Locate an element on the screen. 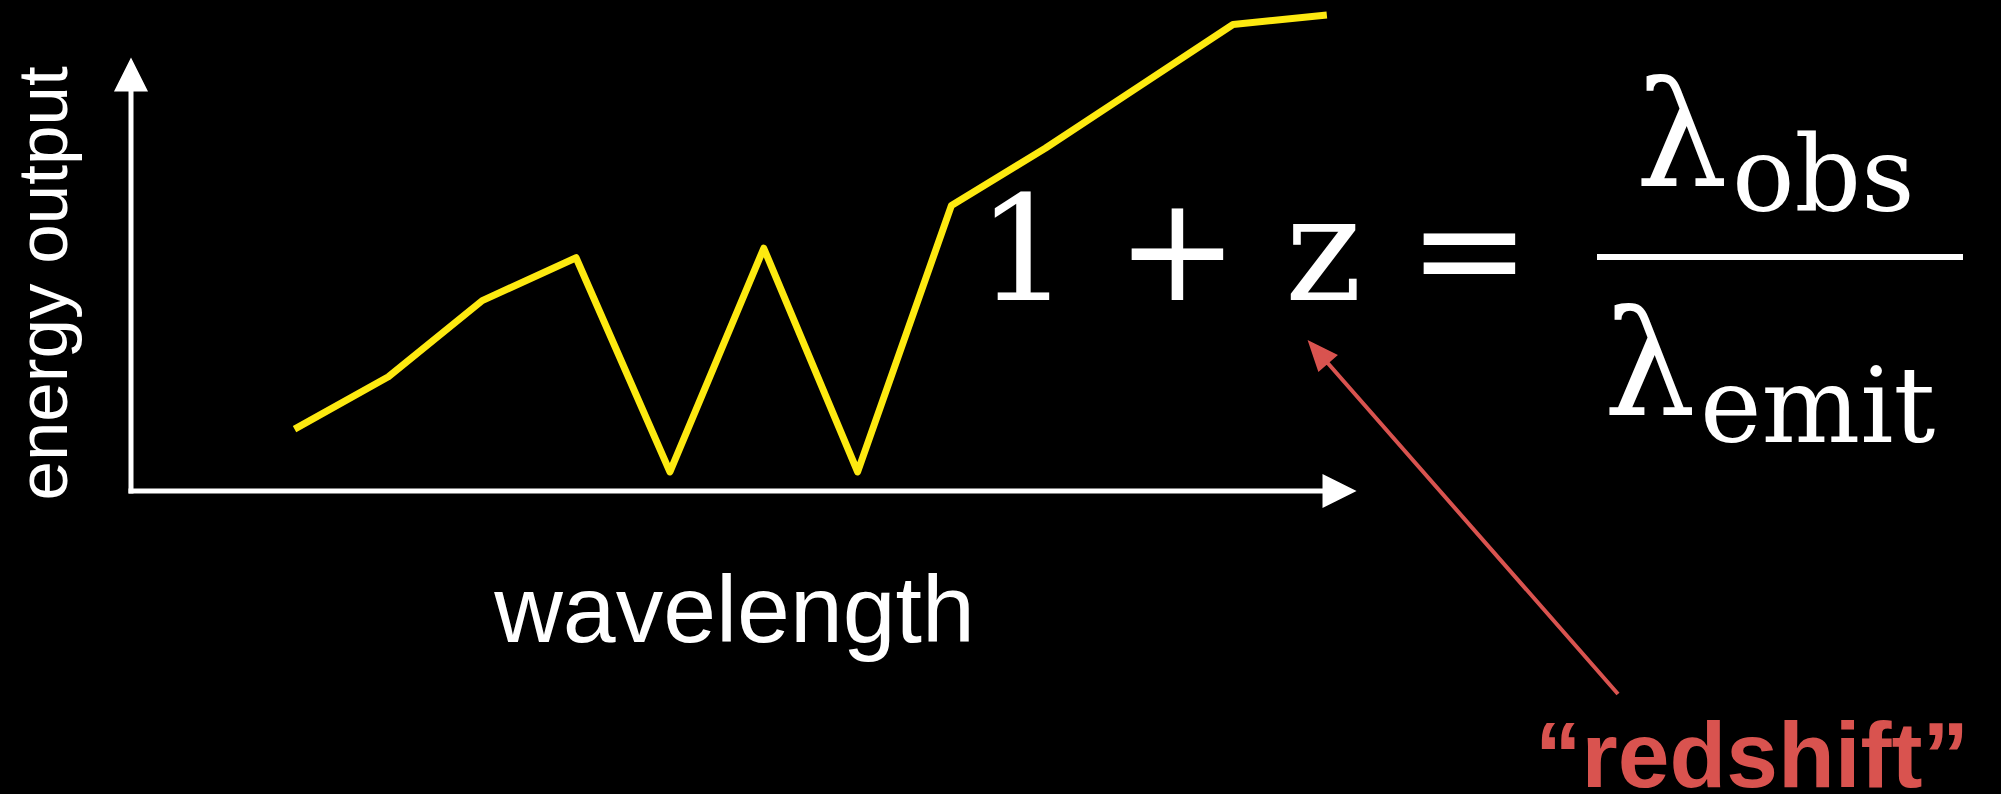 This screenshot has height=794, width=2001. text: “redshift” is located at coordinates (1752, 748).